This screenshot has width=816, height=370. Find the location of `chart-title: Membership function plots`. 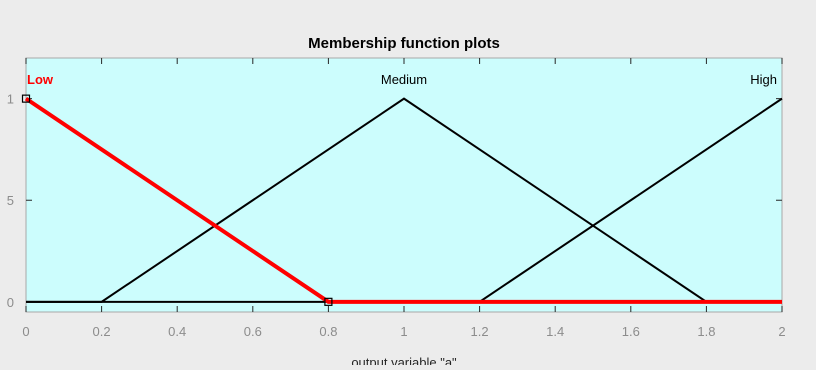

chart-title: Membership function plots is located at coordinates (404, 43).